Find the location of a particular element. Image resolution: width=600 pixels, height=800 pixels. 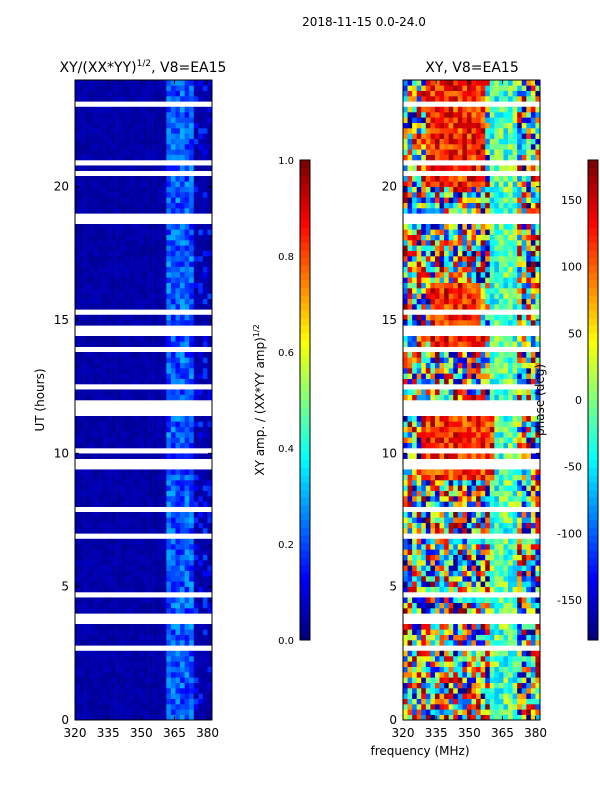

amplitude-gap-row is located at coordinates (143, 621).